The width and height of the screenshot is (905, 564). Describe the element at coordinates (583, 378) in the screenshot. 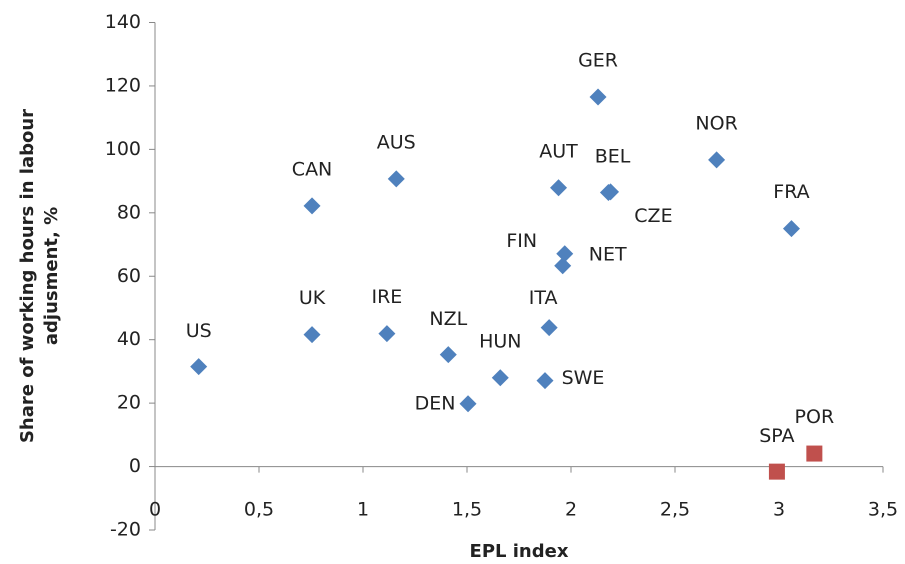

I see `point-label: SWE` at that location.